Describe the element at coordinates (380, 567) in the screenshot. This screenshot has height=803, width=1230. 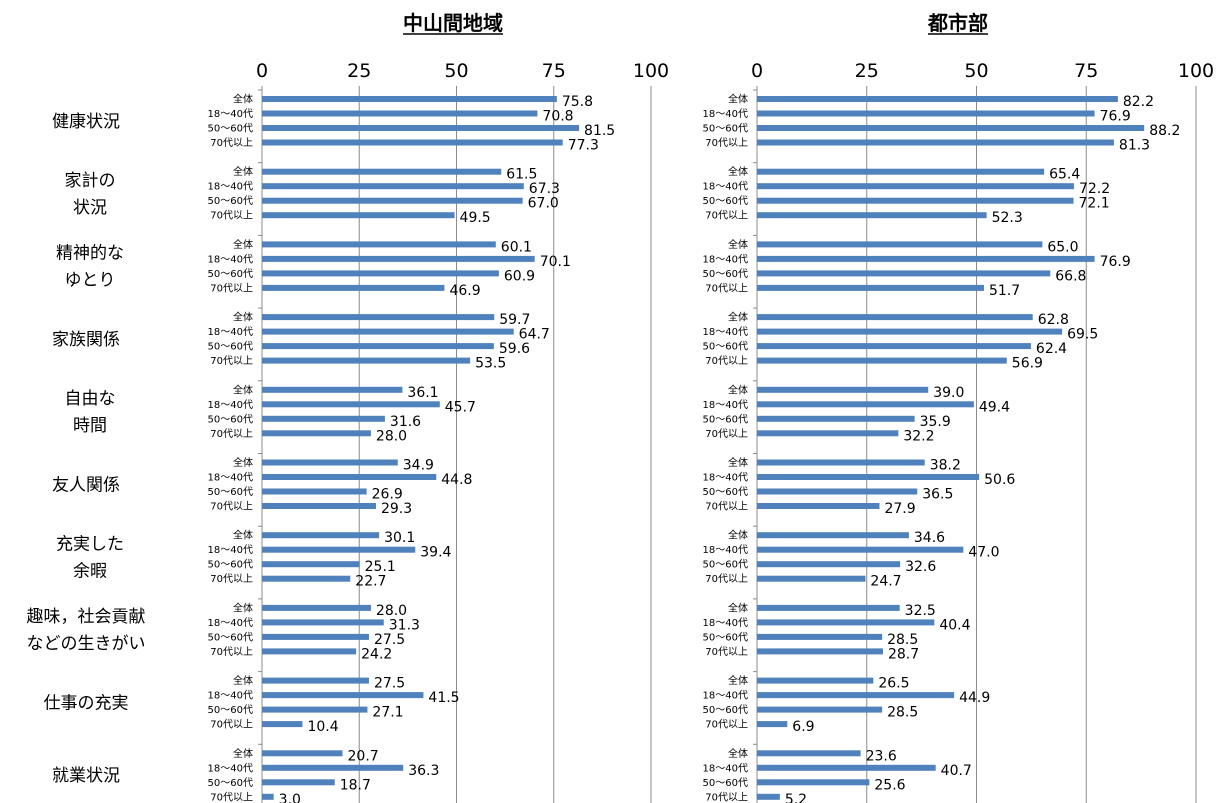
I see `mountain-value-label-6-2: 25.1` at that location.